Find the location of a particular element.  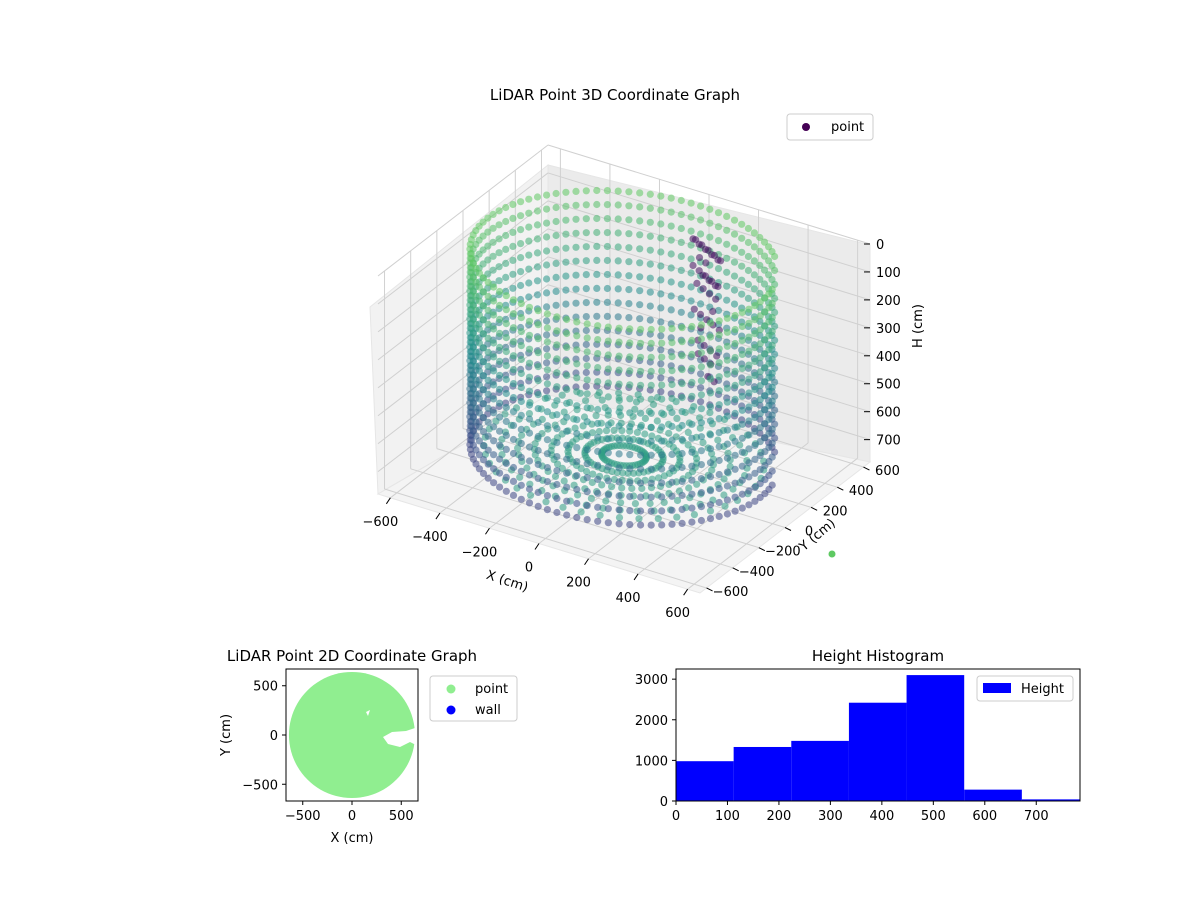

y-tick-label-hist: 2000 is located at coordinates (651, 721).